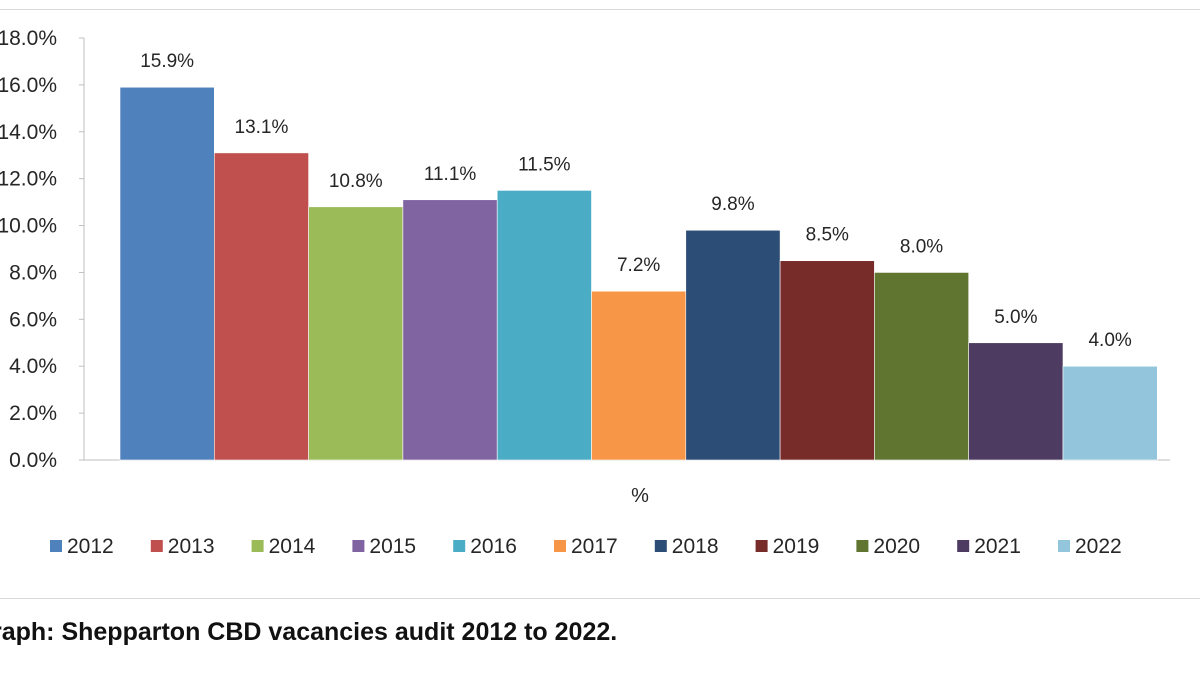  I want to click on legend-swatch-2015, so click(358, 546).